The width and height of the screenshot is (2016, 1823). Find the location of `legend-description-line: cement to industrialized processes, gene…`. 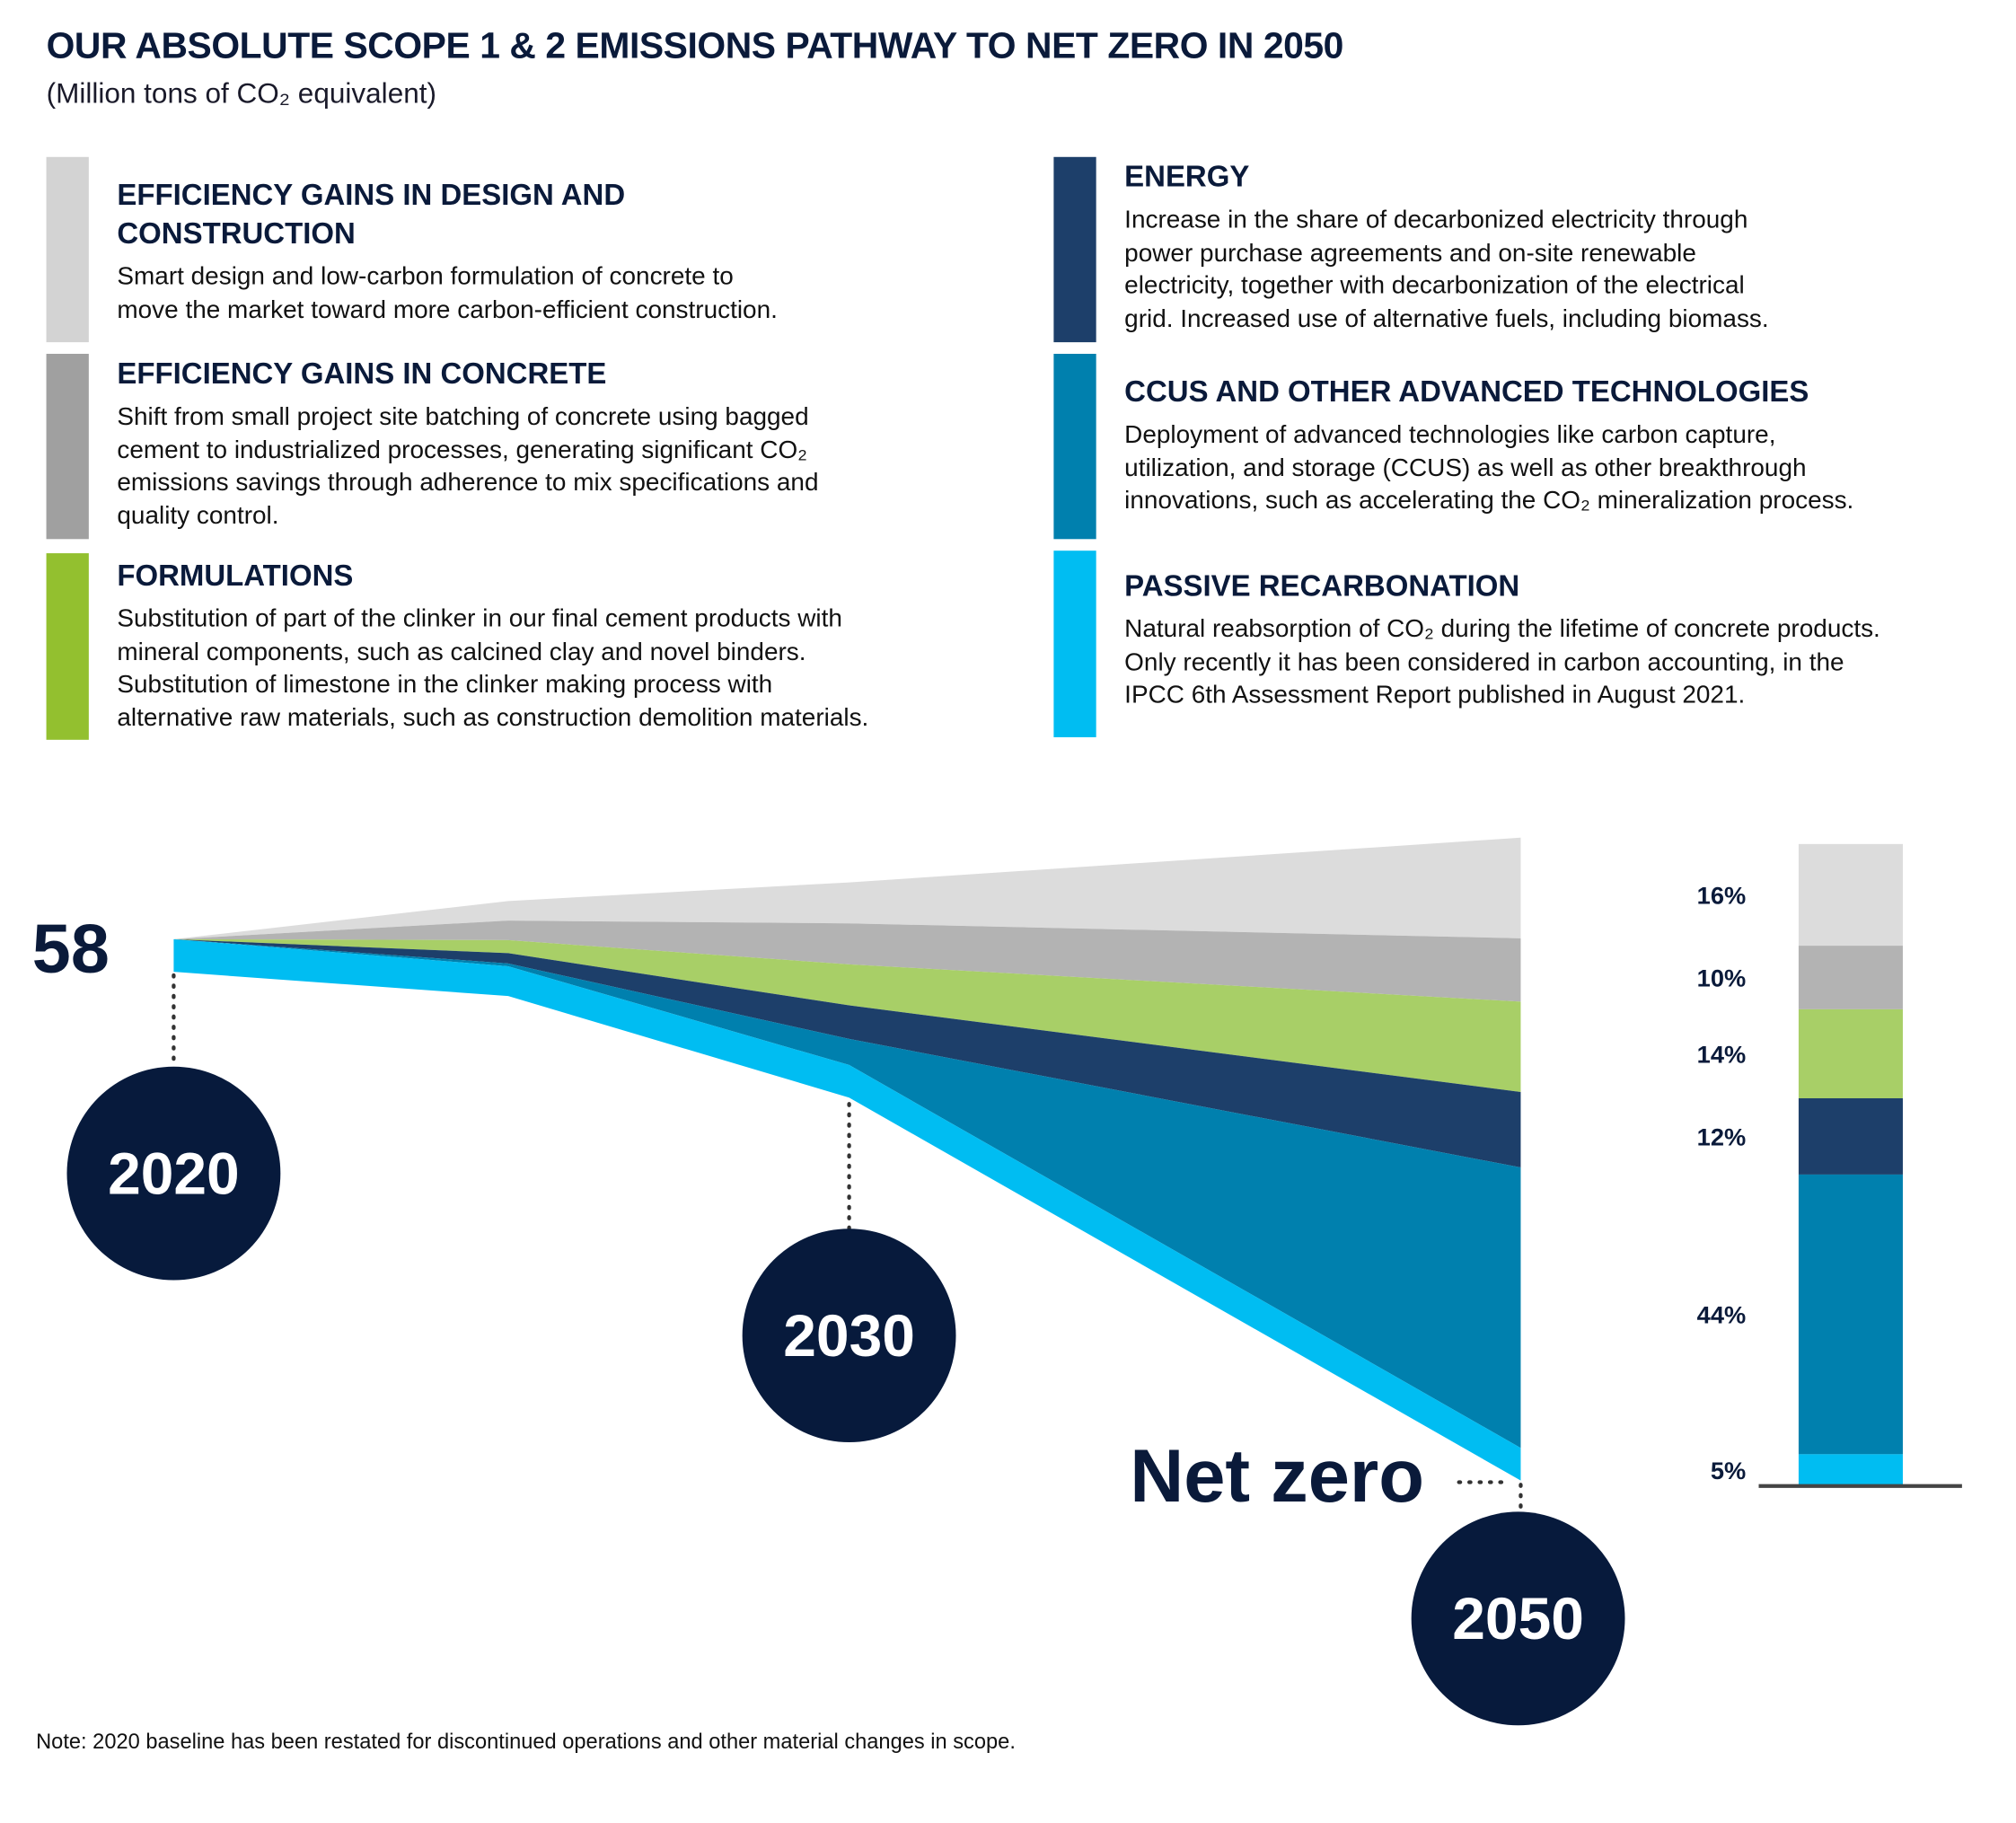

legend-description-line: cement to industrialized processes, gene… is located at coordinates (462, 449).